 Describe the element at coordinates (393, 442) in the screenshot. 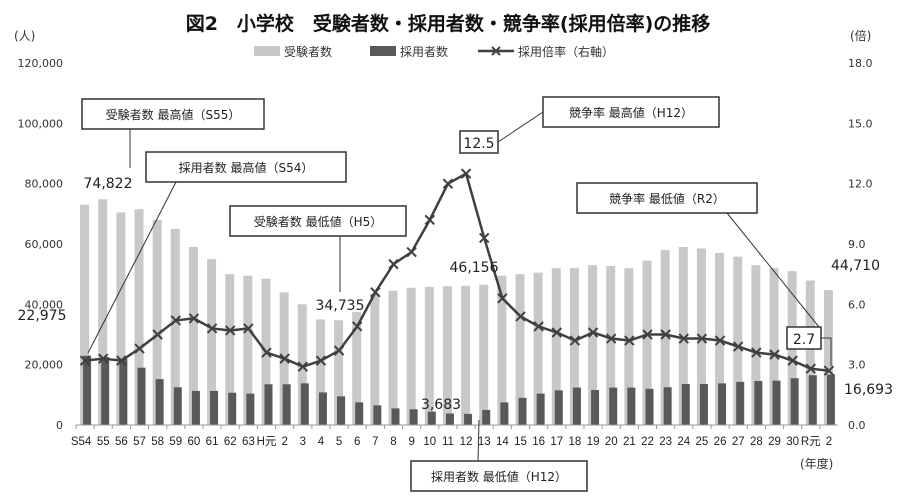

I see `x-tick-label: 8` at that location.